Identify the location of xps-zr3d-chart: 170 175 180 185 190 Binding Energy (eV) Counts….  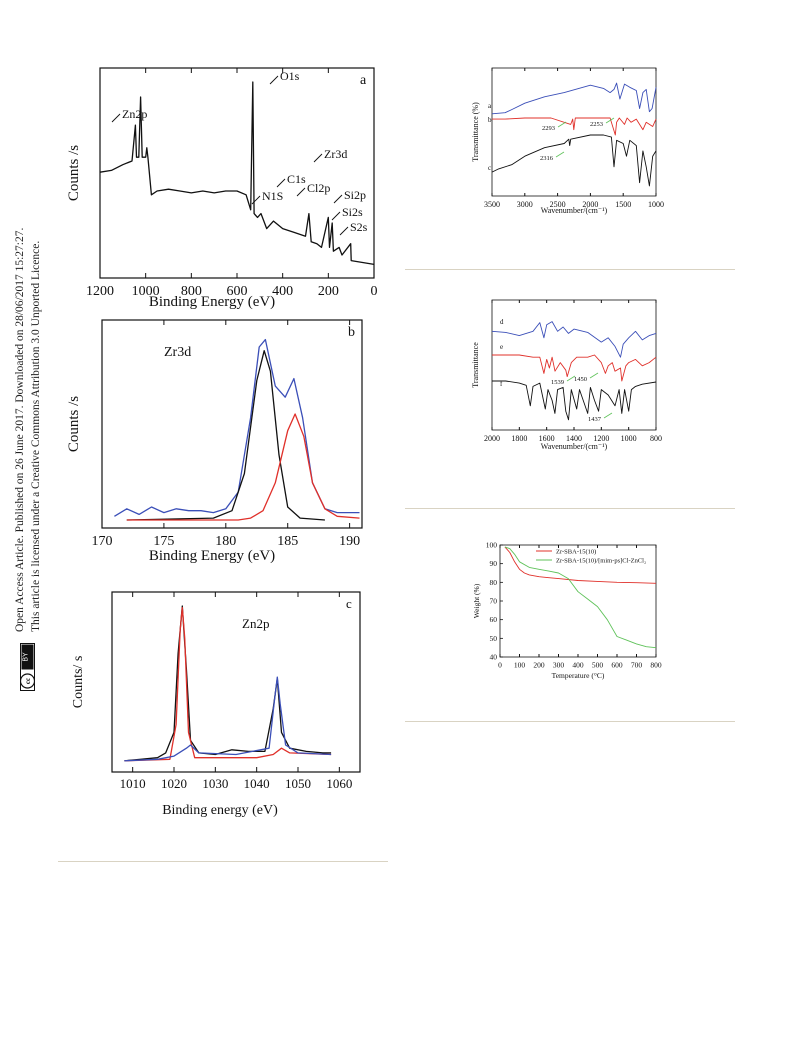
(217, 439).